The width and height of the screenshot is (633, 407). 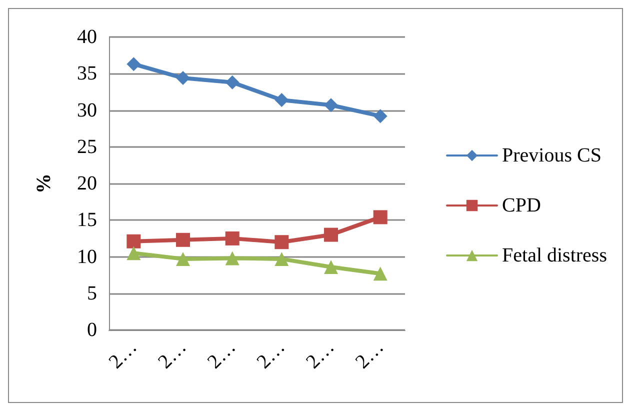 I want to click on y-tick-label: 15, so click(x=87, y=220).